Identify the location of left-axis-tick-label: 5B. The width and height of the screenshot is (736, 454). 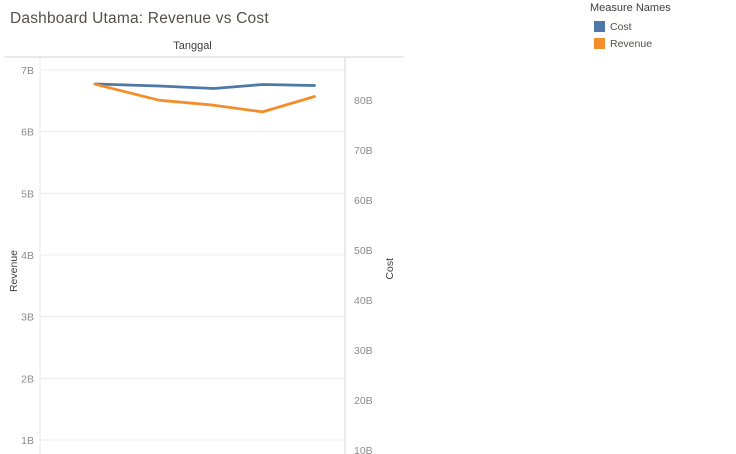
(27, 194).